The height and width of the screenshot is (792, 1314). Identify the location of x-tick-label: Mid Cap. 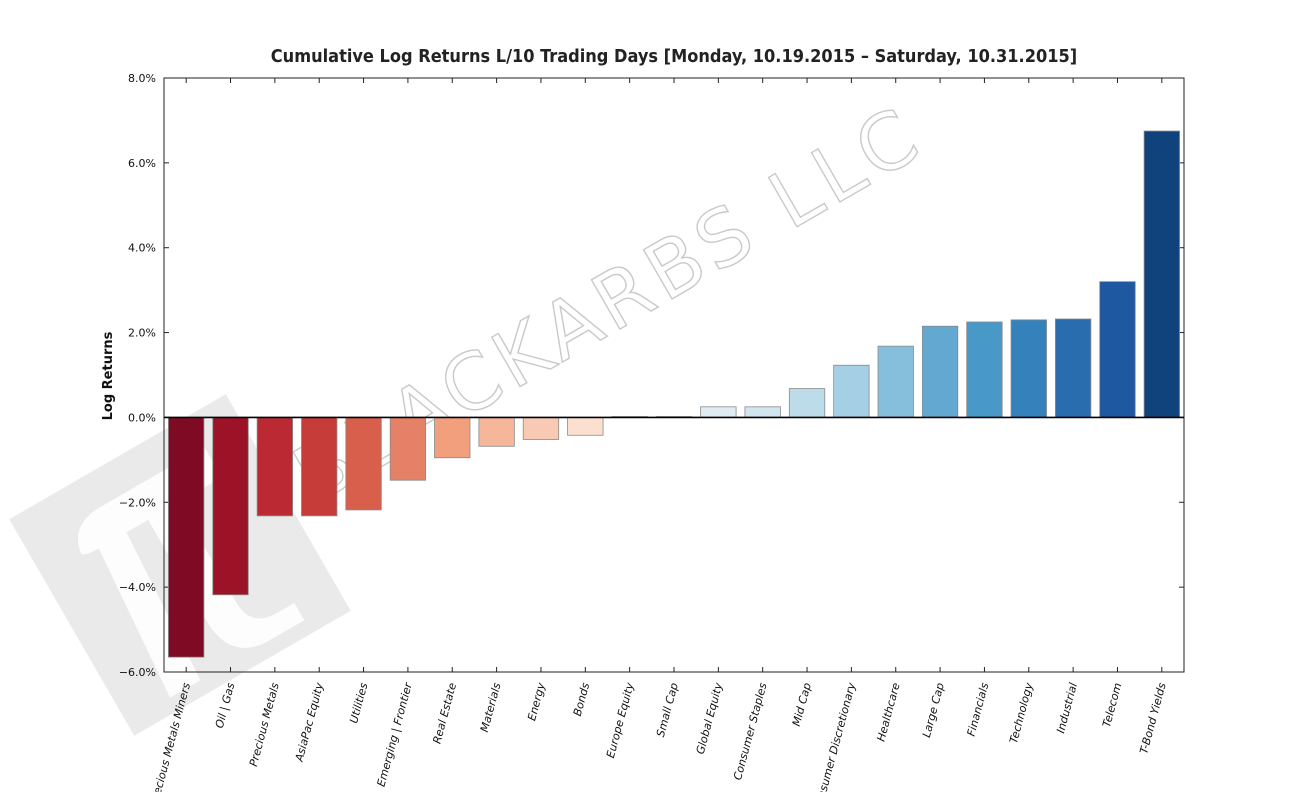
(802, 704).